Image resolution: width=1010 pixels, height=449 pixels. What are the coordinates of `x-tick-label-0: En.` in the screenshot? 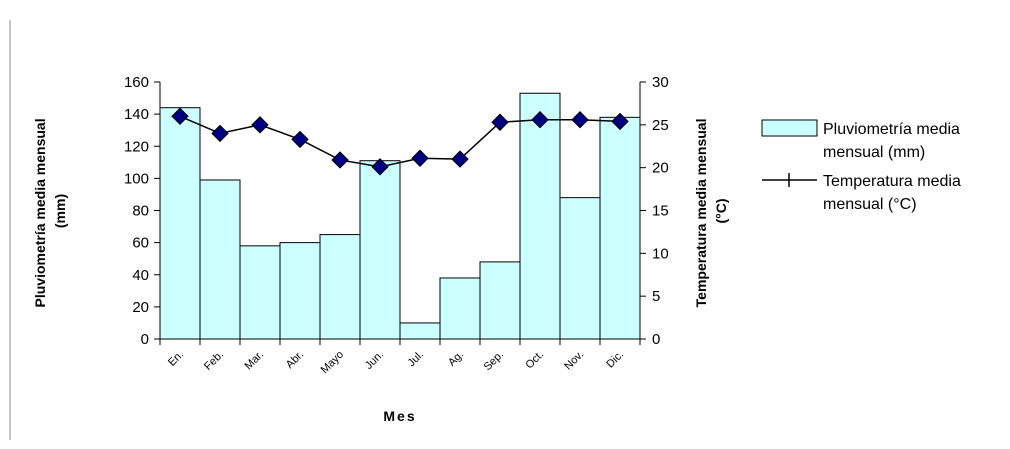 It's located at (176, 359).